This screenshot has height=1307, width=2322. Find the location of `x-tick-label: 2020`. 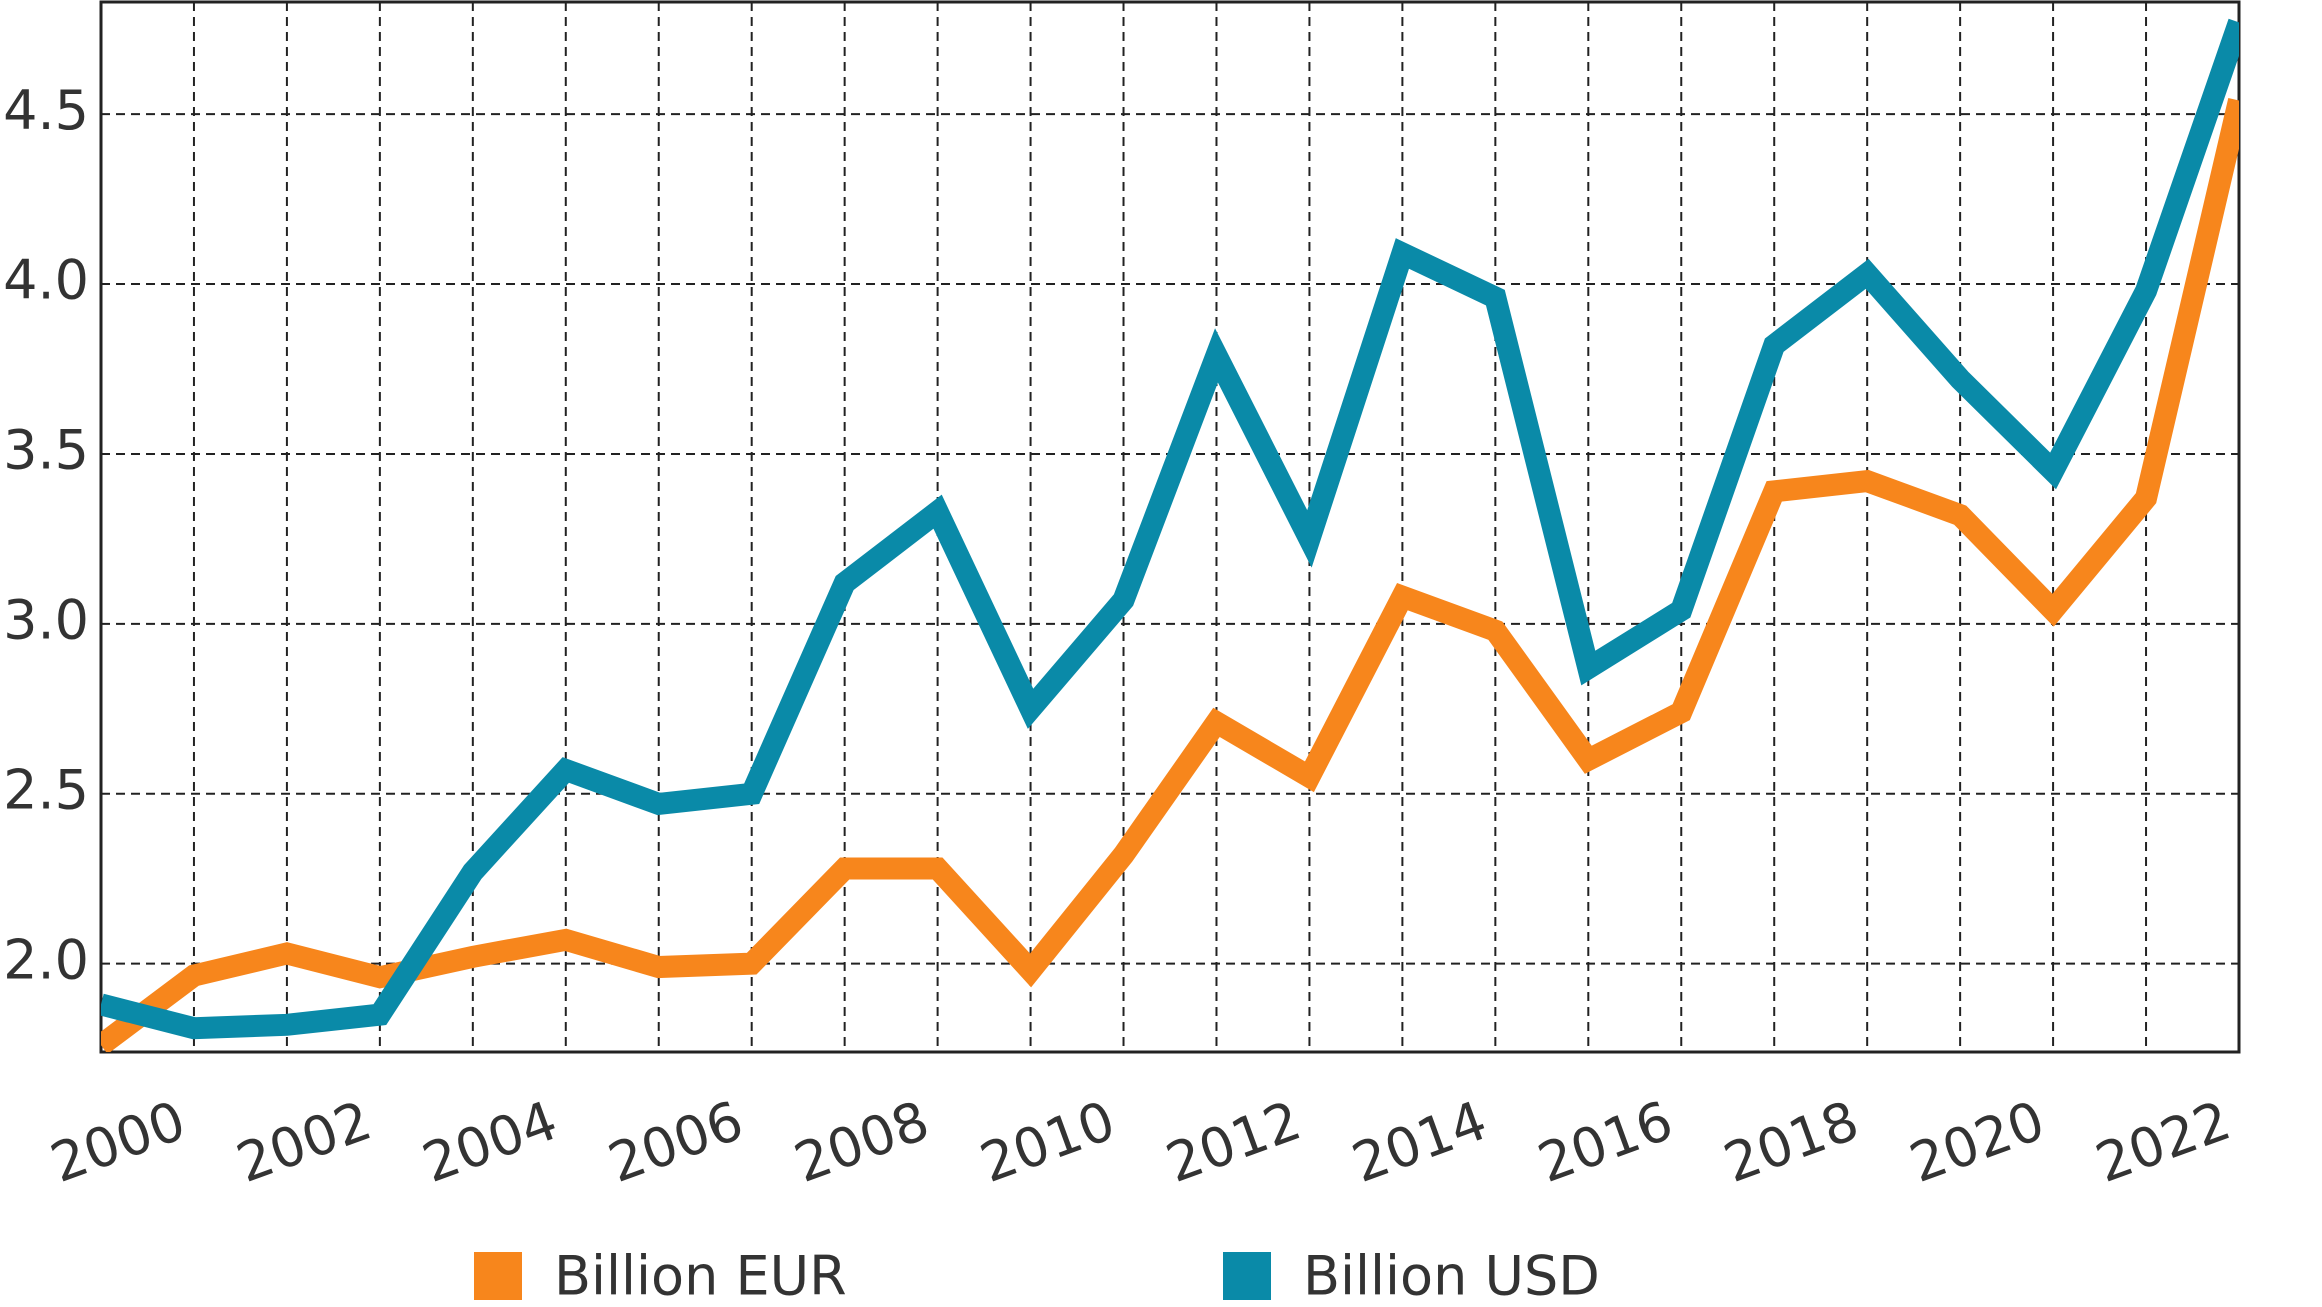

x-tick-label: 2020 is located at coordinates (1977, 1142).